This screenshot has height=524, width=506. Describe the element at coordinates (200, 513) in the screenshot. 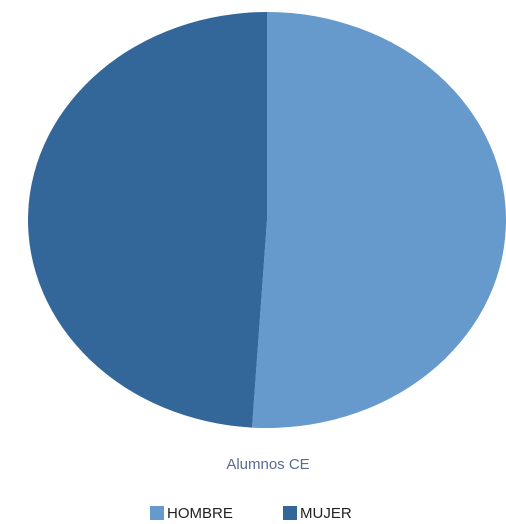

I see `legend-label: HOMBRE` at that location.